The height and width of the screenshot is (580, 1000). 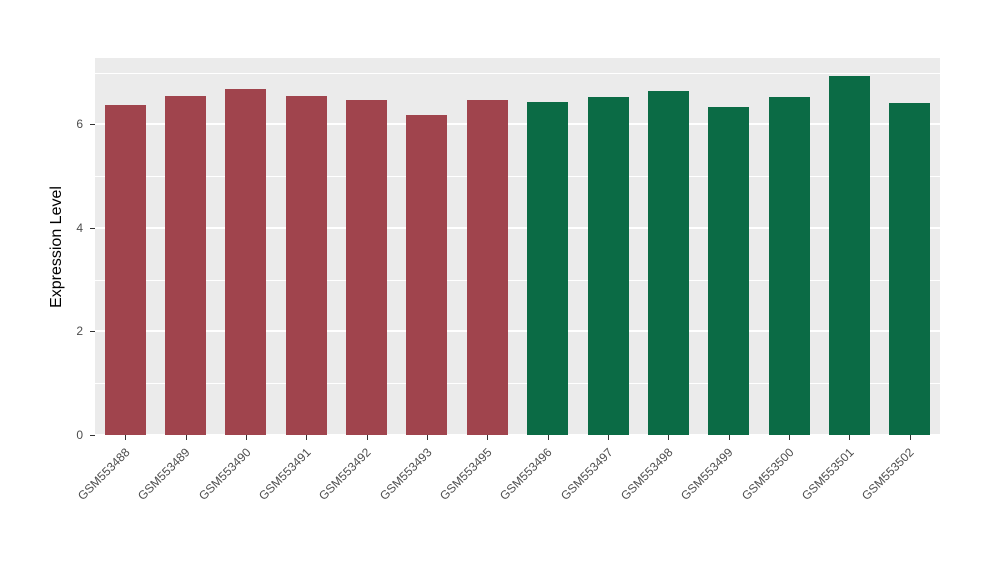 I want to click on bar-GSM553497, so click(x=608, y=265).